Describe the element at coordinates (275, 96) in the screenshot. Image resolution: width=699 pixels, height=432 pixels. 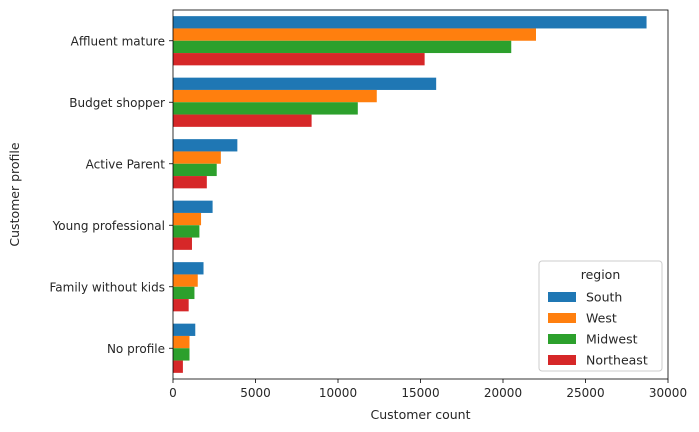
I see `bar-budget-shopper-west` at that location.